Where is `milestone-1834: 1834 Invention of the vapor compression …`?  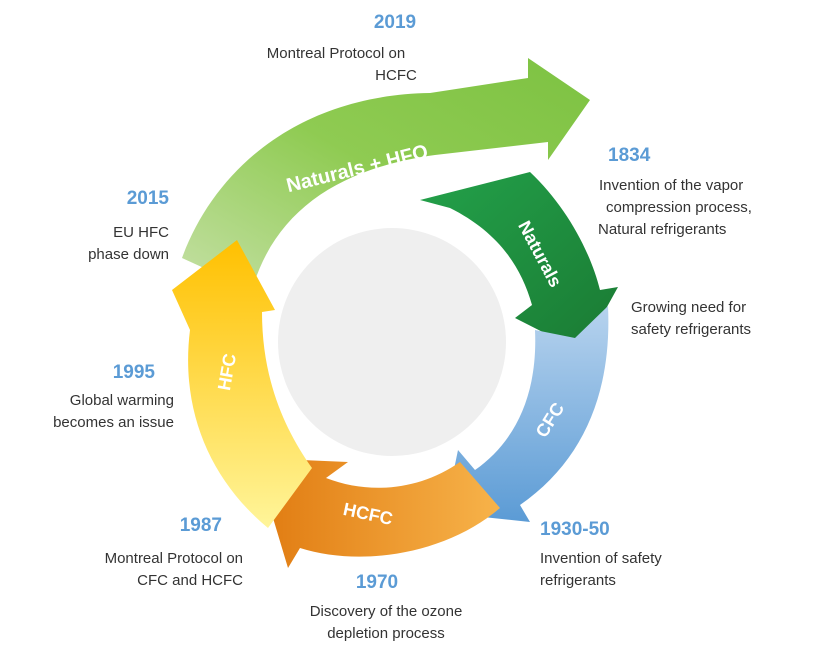
milestone-1834: 1834 Invention of the vapor compression … is located at coordinates (675, 191).